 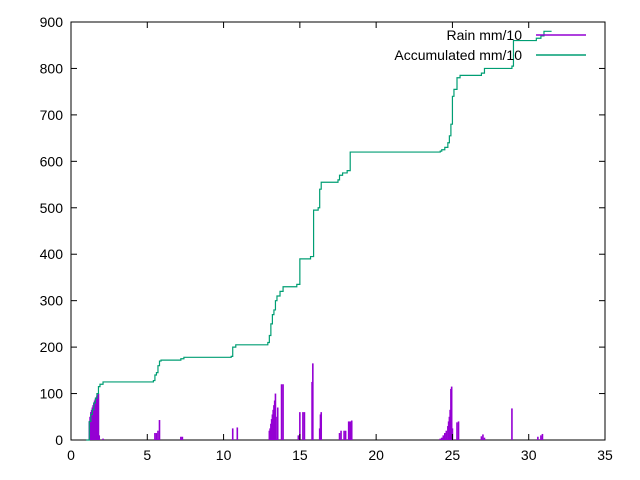 I want to click on legend-label: Accumulated mm/10, so click(x=458, y=55).